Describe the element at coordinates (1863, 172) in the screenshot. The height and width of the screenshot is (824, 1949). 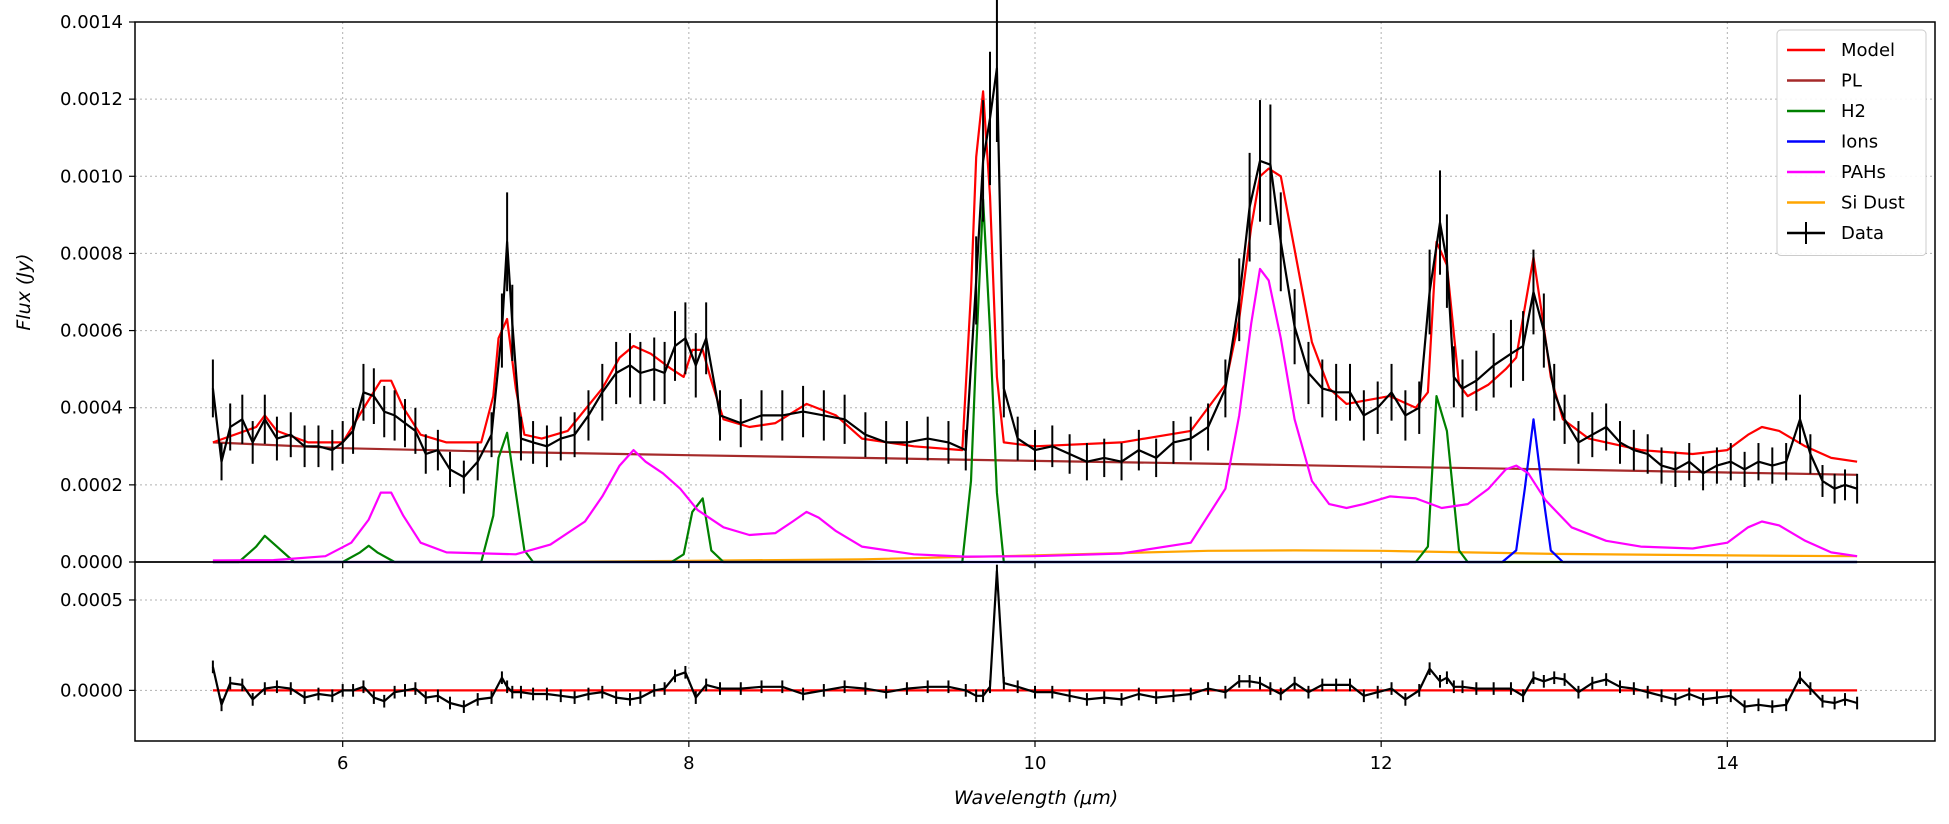
I see `legend-label-pahs: PAHs` at that location.